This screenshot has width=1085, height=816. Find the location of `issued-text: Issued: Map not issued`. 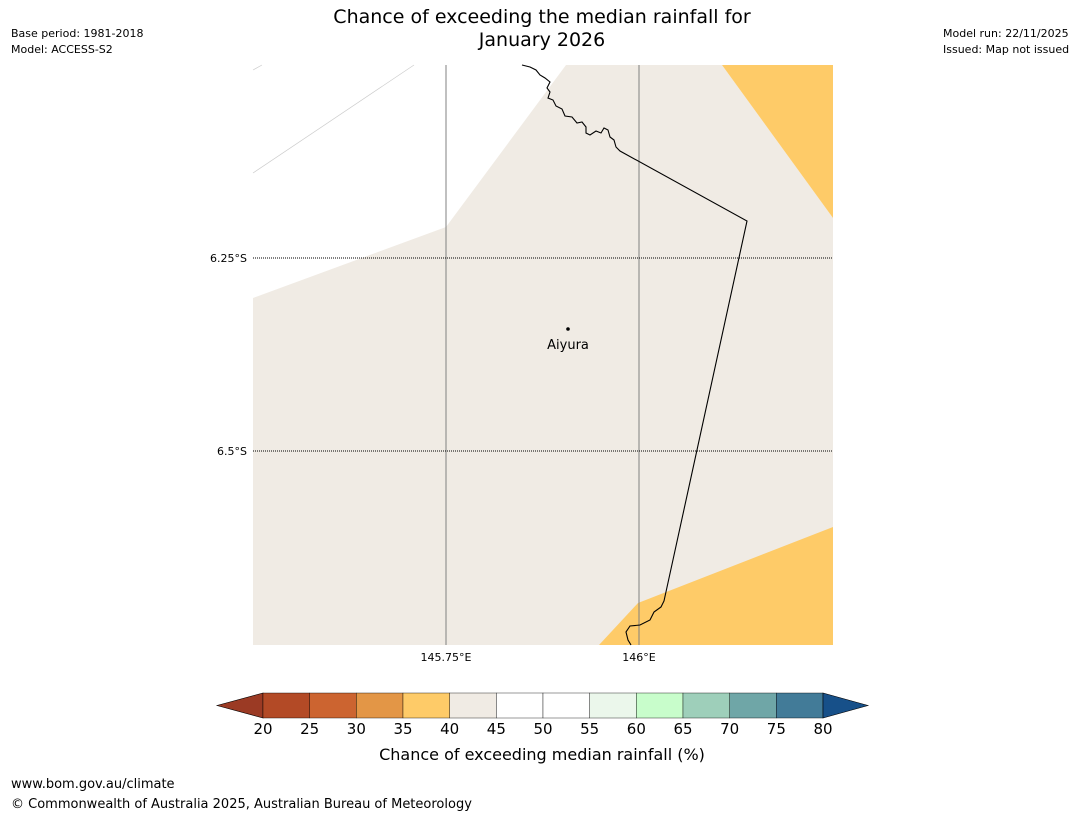

issued-text: Issued: Map not issued is located at coordinates (1006, 49).